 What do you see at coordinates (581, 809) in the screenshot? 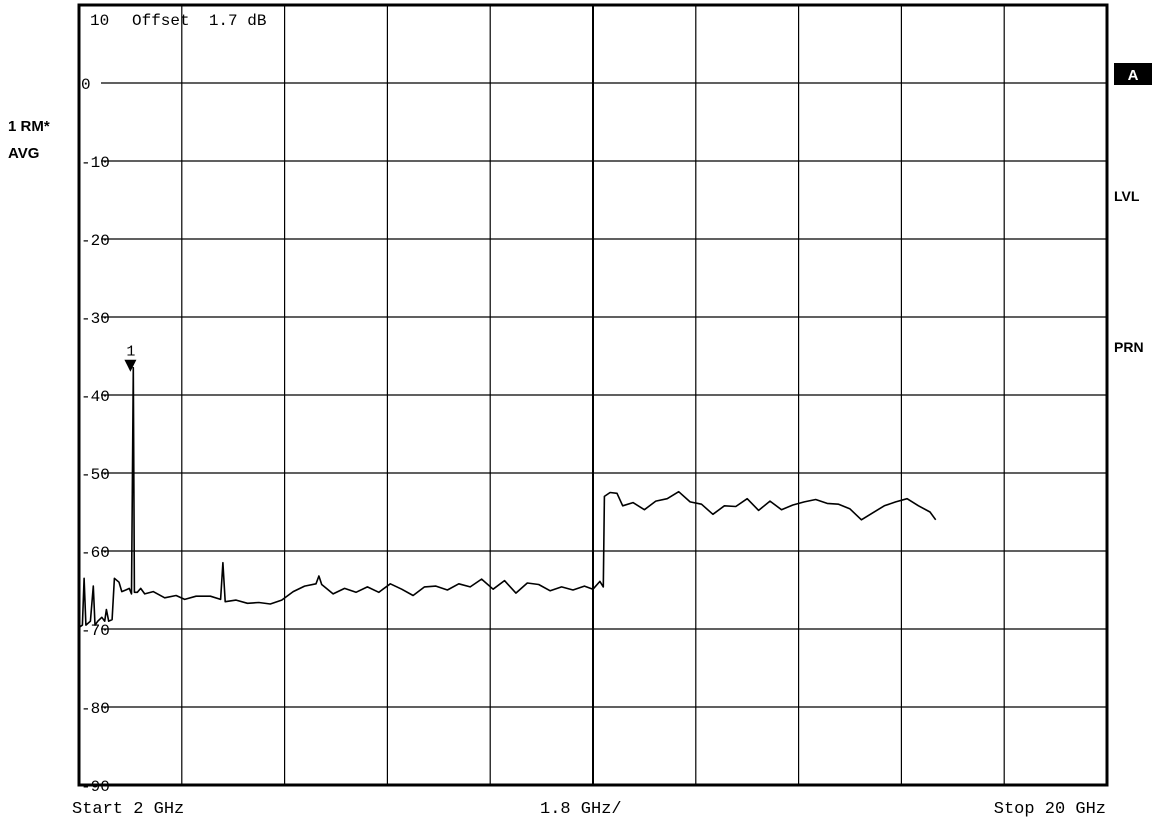
I see `span-per-division-label: 1.8 GHz/` at bounding box center [581, 809].